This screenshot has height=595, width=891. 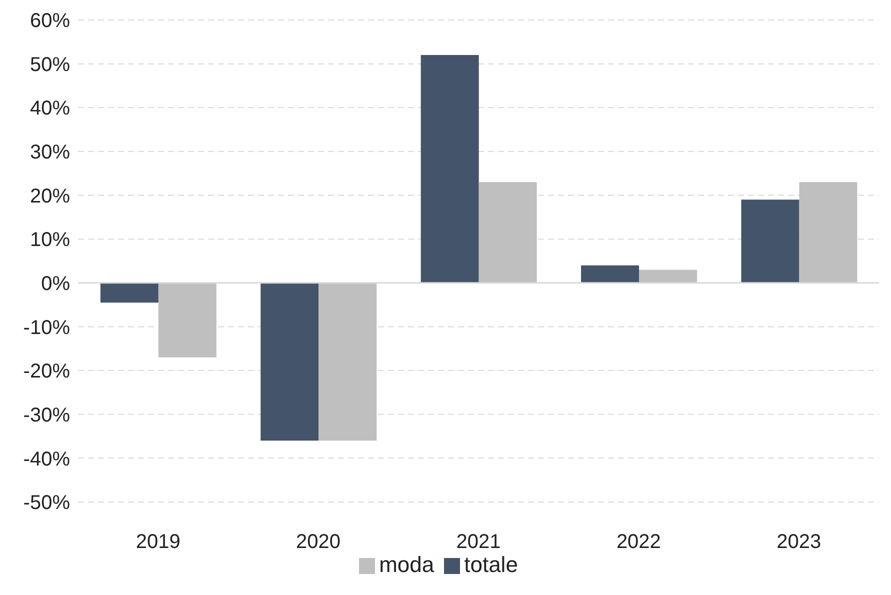 I want to click on y-tick-label: -20%, so click(x=46, y=371).